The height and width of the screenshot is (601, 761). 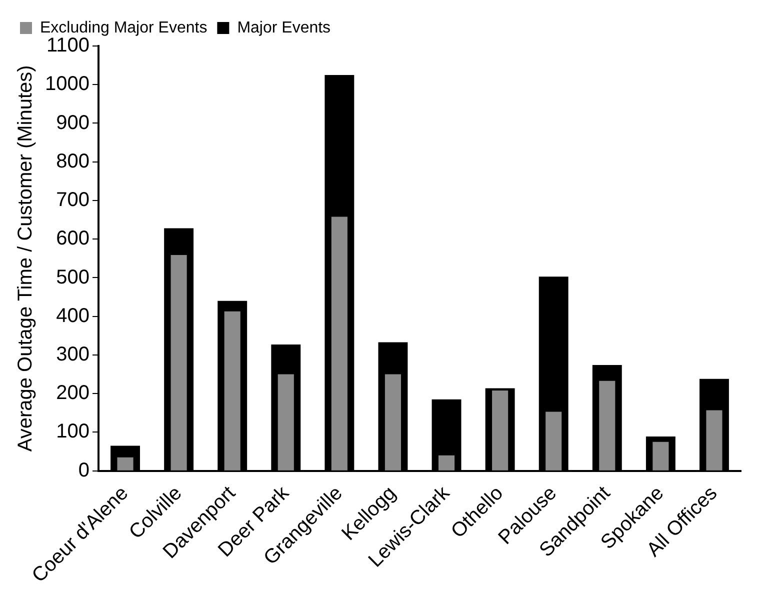 I want to click on legend-label: Excluding Major Events, so click(x=124, y=27).